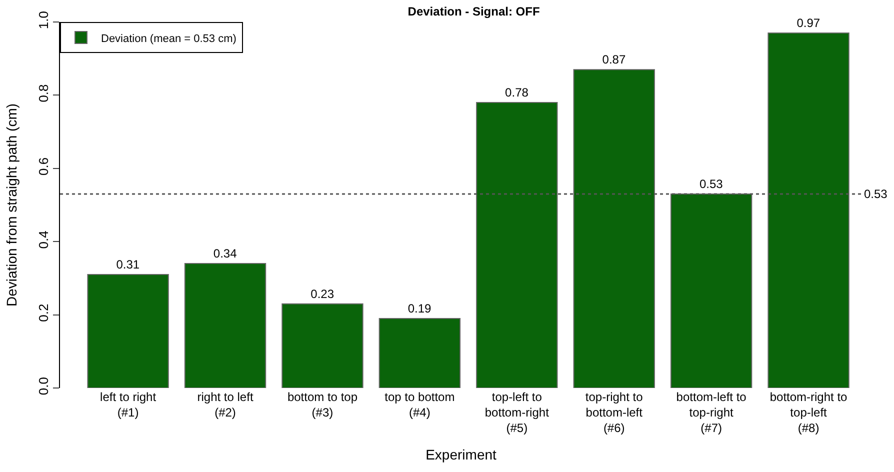  I want to click on x-tick-label: bottom to top (#3), so click(322, 405).